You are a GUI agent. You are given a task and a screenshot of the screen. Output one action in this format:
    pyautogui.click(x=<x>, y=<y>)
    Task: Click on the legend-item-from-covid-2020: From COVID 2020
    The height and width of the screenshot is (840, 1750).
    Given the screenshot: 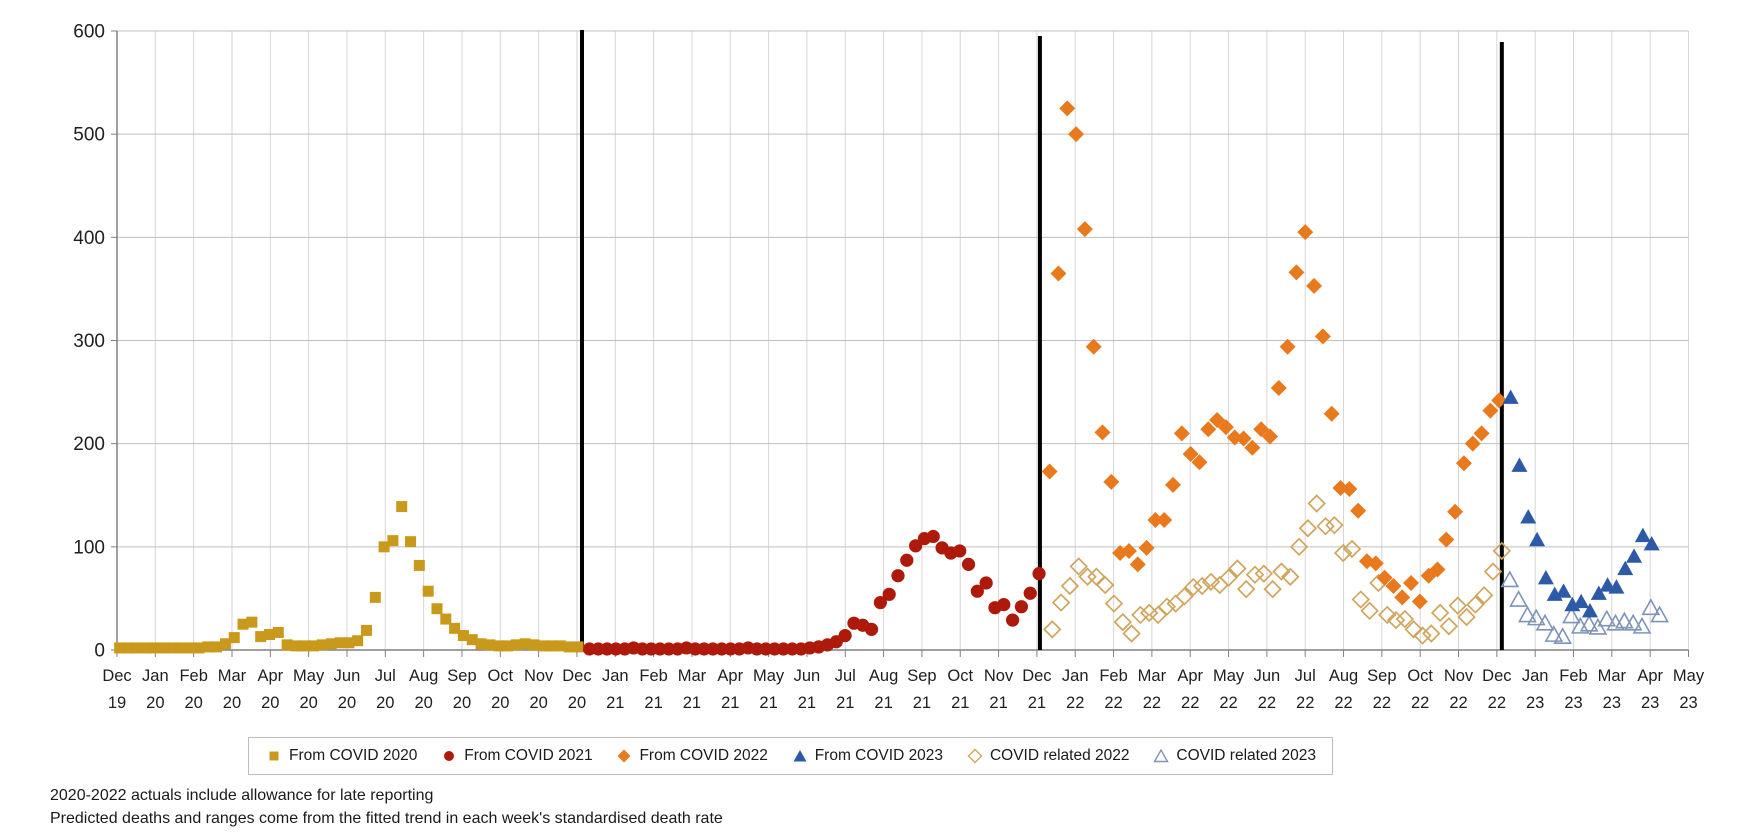 What is the action you would take?
    pyautogui.click(x=341, y=756)
    